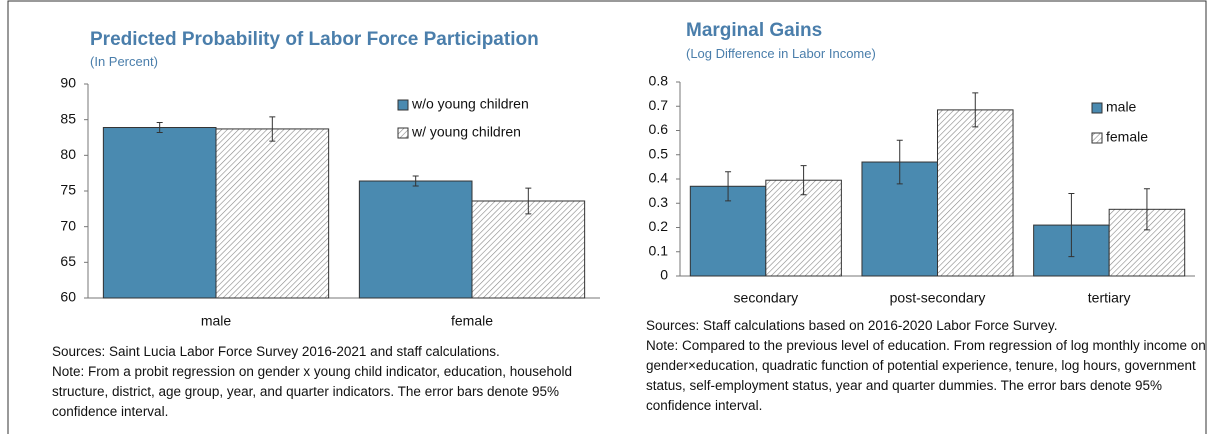 The width and height of the screenshot is (1214, 434). Describe the element at coordinates (68, 297) in the screenshot. I see `y-tick-label: 60` at that location.